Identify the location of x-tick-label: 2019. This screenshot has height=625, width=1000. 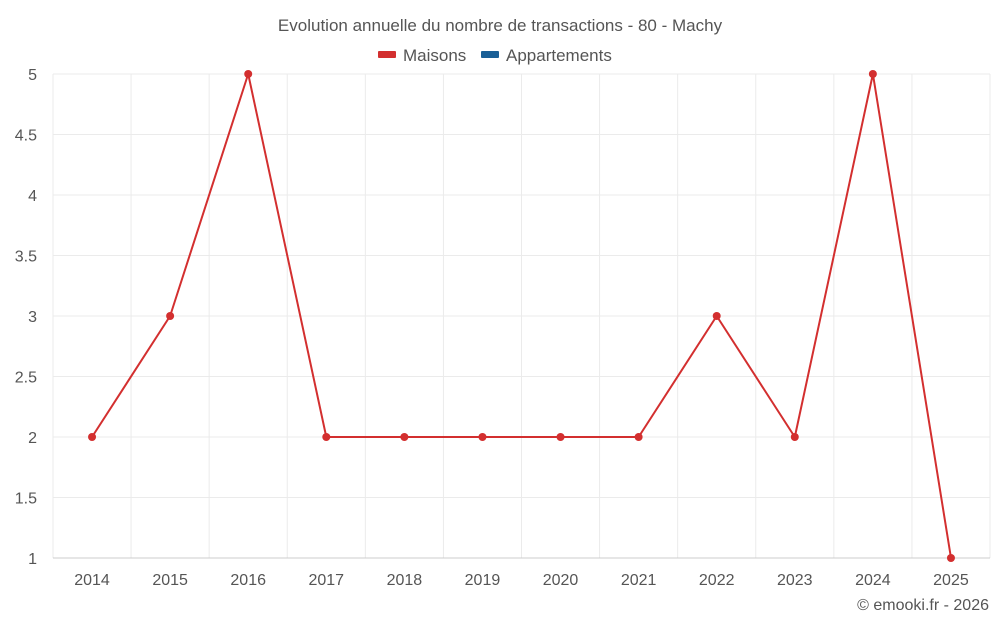
(483, 580).